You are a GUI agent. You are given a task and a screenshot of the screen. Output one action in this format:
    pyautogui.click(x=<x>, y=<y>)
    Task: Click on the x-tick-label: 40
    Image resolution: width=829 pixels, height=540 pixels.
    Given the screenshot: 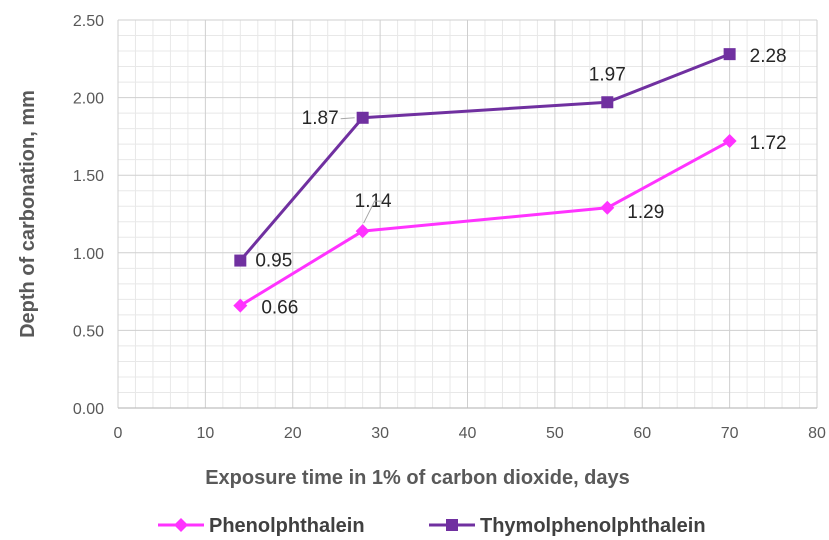 What is the action you would take?
    pyautogui.click(x=468, y=433)
    